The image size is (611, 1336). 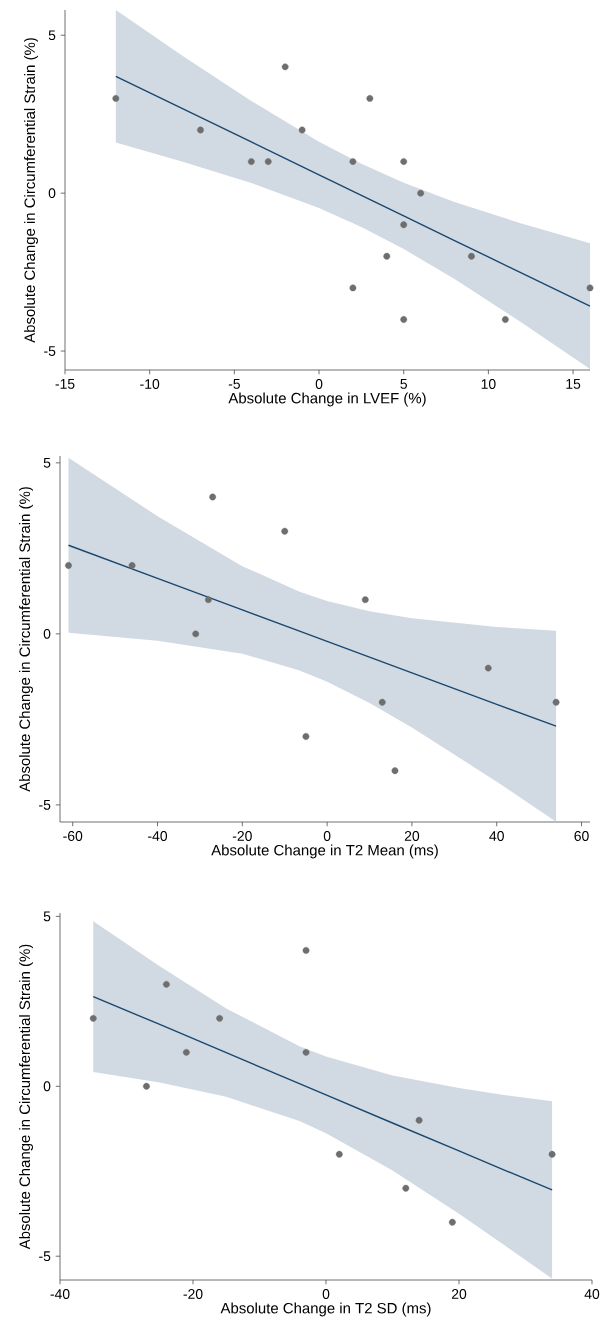 What do you see at coordinates (404, 384) in the screenshot?
I see `x-tick-label: 5` at bounding box center [404, 384].